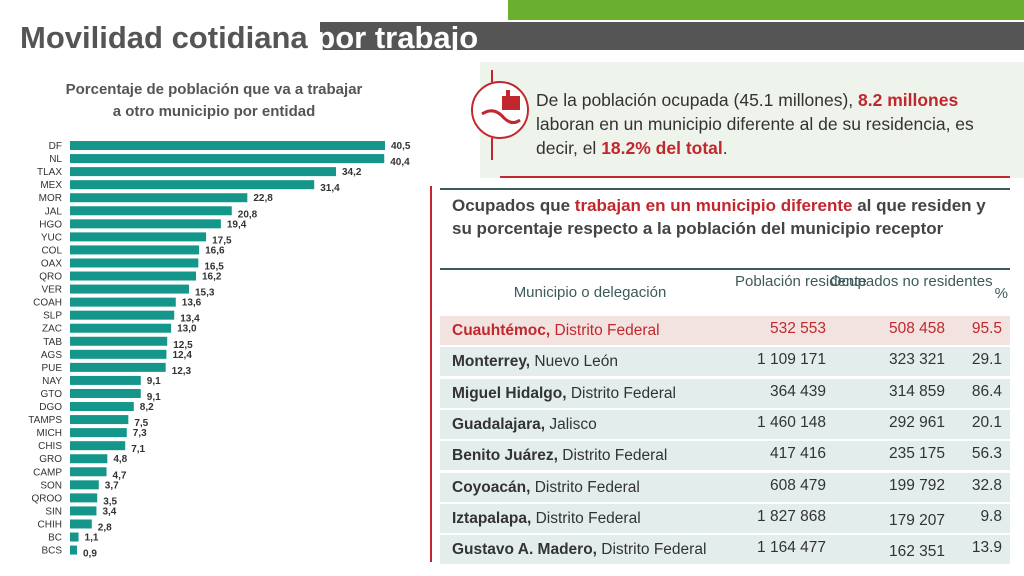  I want to click on municipio: Guadalajara,, so click(499, 424).